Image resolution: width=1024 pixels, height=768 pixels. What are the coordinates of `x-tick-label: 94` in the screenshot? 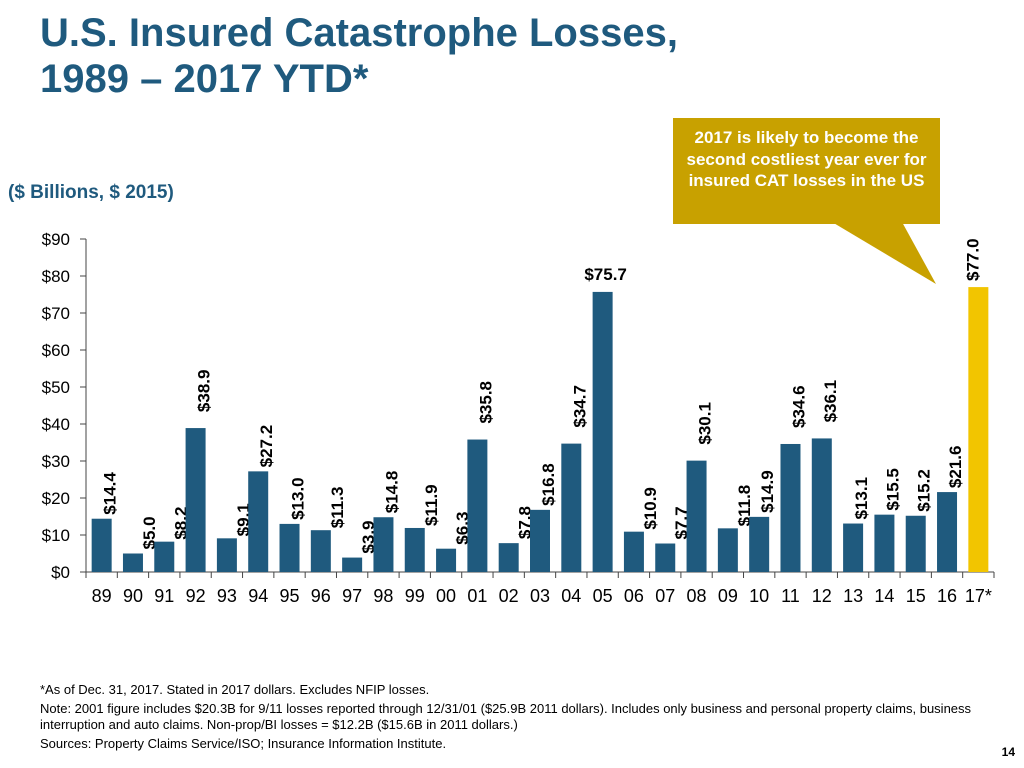 It's located at (258, 596).